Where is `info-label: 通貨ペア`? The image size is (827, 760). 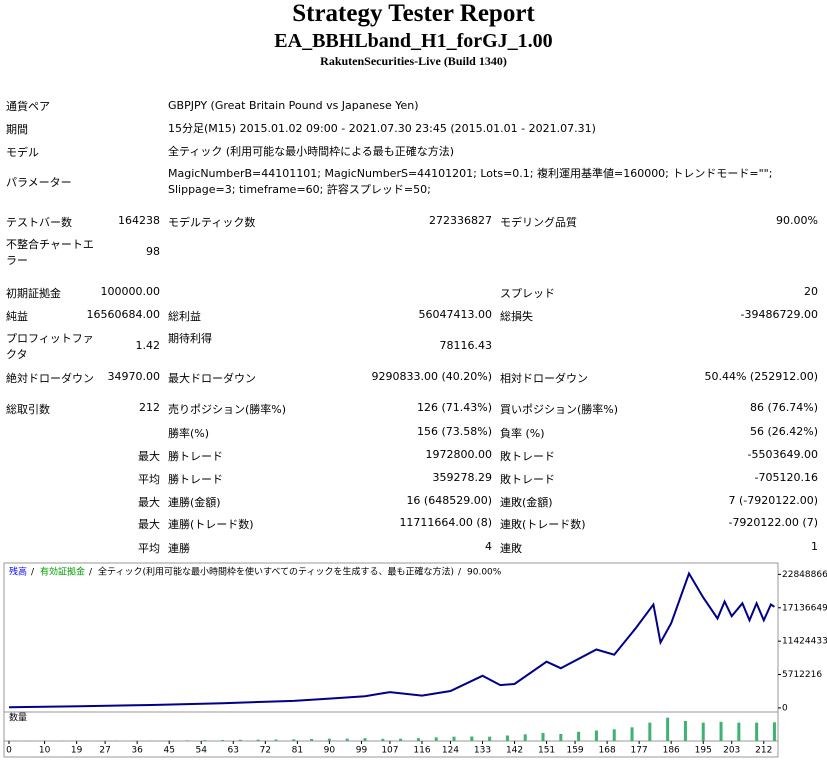
info-label: 通貨ペア is located at coordinates (28, 106).